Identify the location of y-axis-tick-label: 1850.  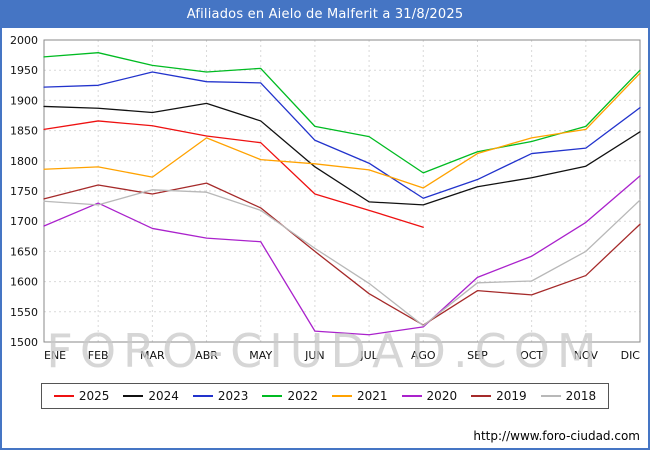
(24, 131).